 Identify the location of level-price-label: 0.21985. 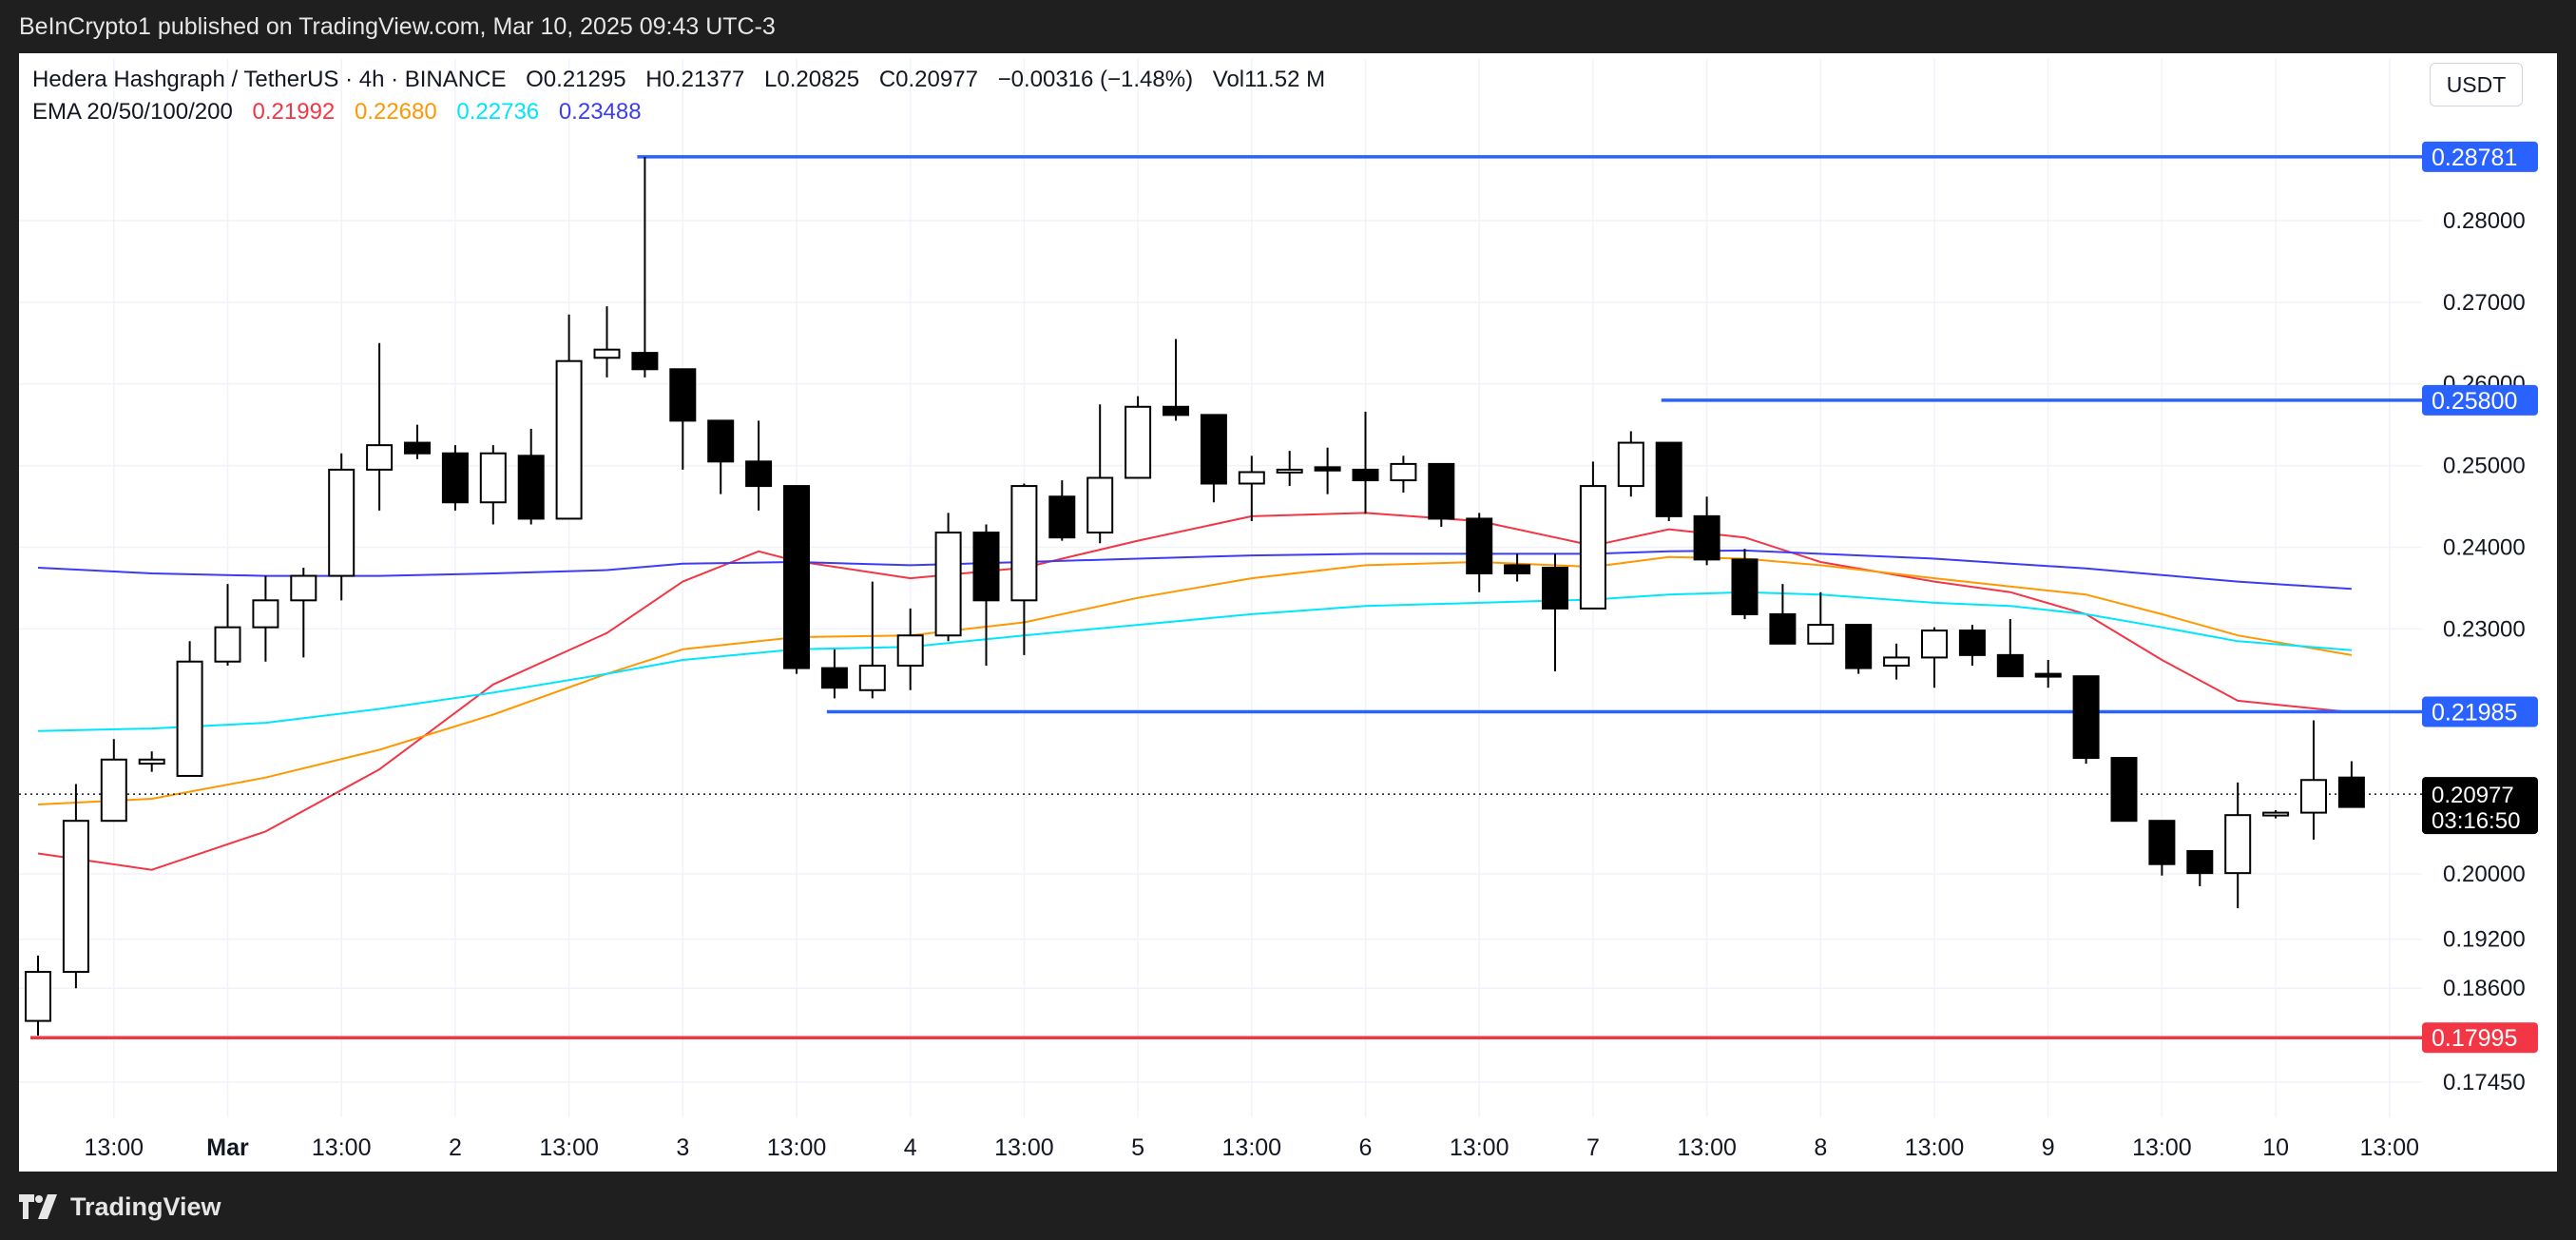
(2475, 713).